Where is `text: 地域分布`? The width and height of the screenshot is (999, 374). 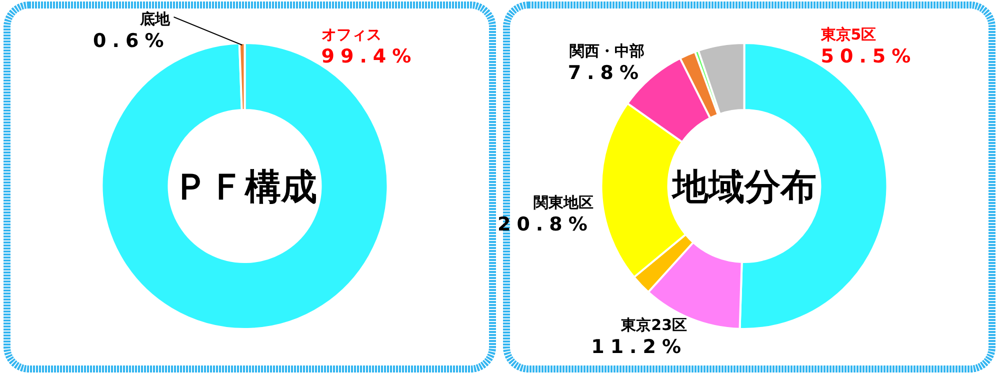 text: 地域分布 is located at coordinates (743, 187).